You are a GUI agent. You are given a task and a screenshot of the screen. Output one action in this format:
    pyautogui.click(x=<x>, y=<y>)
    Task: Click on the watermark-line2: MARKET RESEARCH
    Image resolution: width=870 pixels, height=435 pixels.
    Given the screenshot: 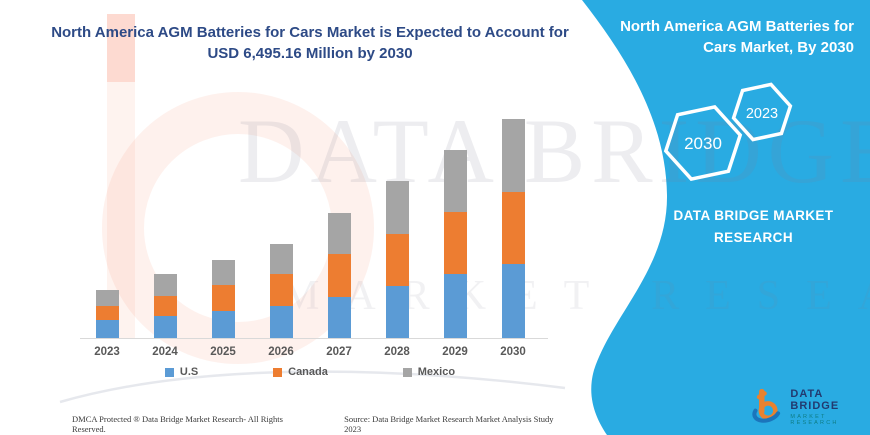 What is the action you would take?
    pyautogui.click(x=576, y=296)
    